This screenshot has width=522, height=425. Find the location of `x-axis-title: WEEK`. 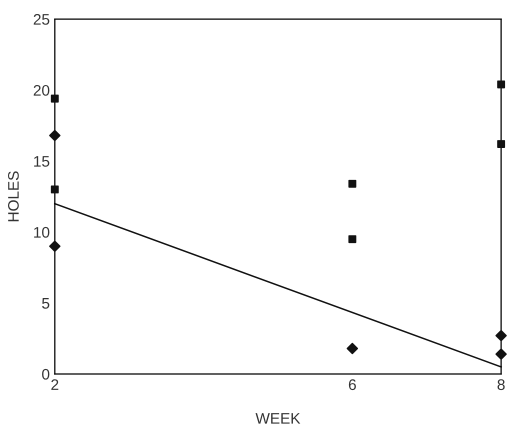

x-axis-title: WEEK is located at coordinates (278, 418).